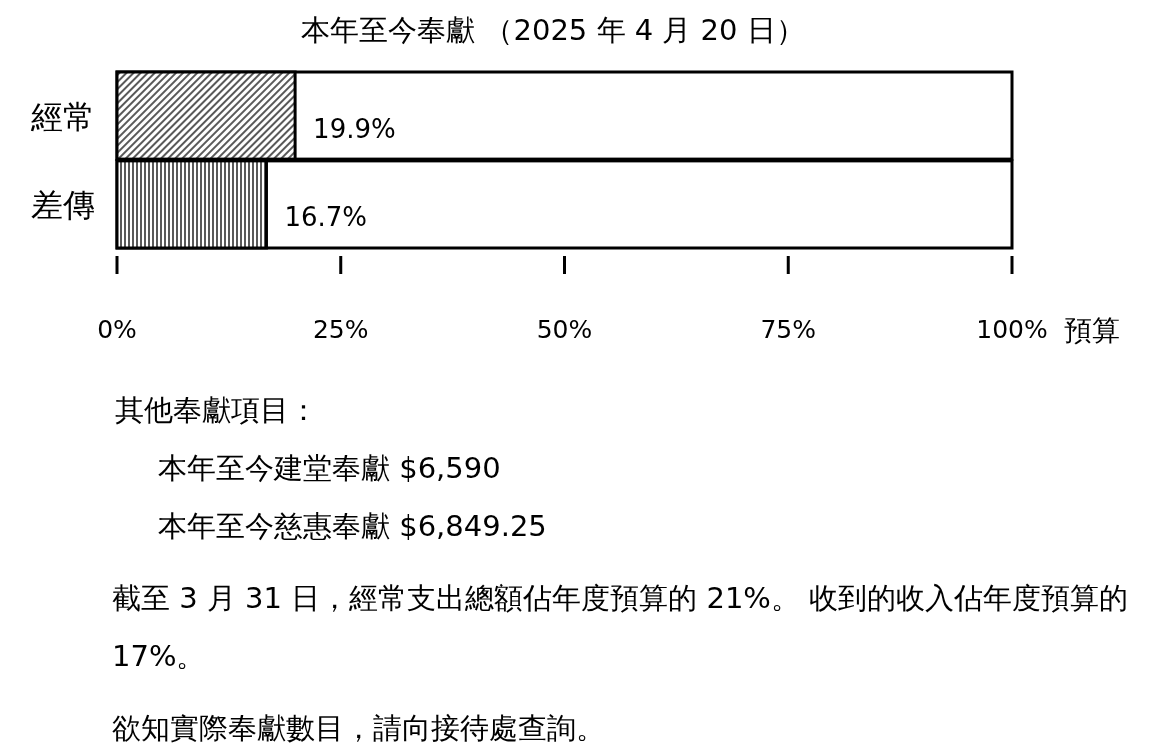 This screenshot has width=1158, height=755. I want to click on x-tick-label: 75%, so click(788, 329).